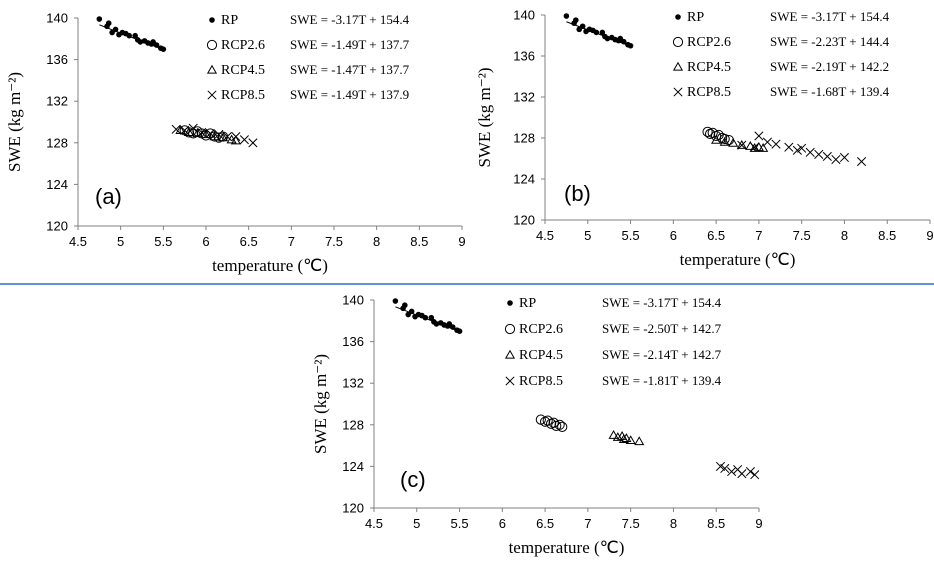 Image resolution: width=934 pixels, height=572 pixels. I want to click on series-rcp45, so click(626, 437).